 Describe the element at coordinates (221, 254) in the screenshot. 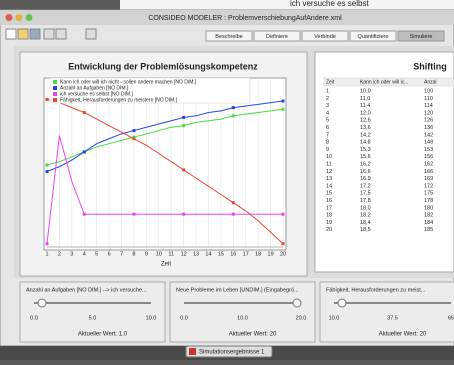

I see `x-tick-label: 15` at that location.